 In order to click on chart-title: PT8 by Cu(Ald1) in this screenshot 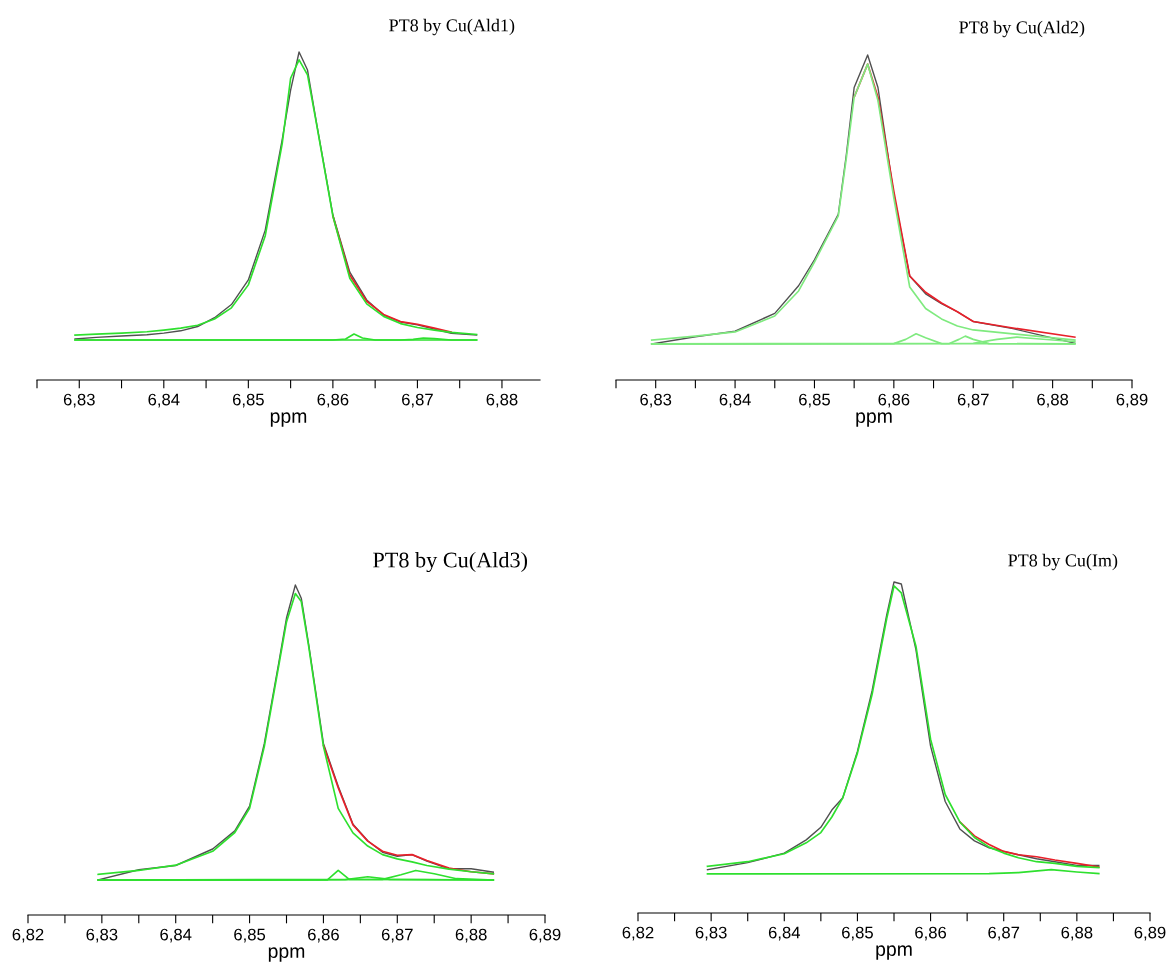, I will do `click(452, 27)`.